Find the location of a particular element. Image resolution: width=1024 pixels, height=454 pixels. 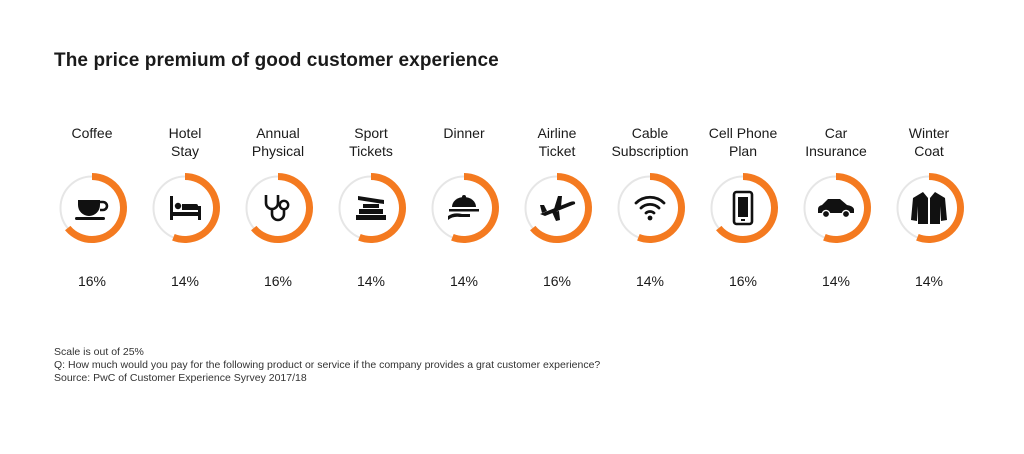

chart-item: Hotel Stay 14% is located at coordinates (185, 209).